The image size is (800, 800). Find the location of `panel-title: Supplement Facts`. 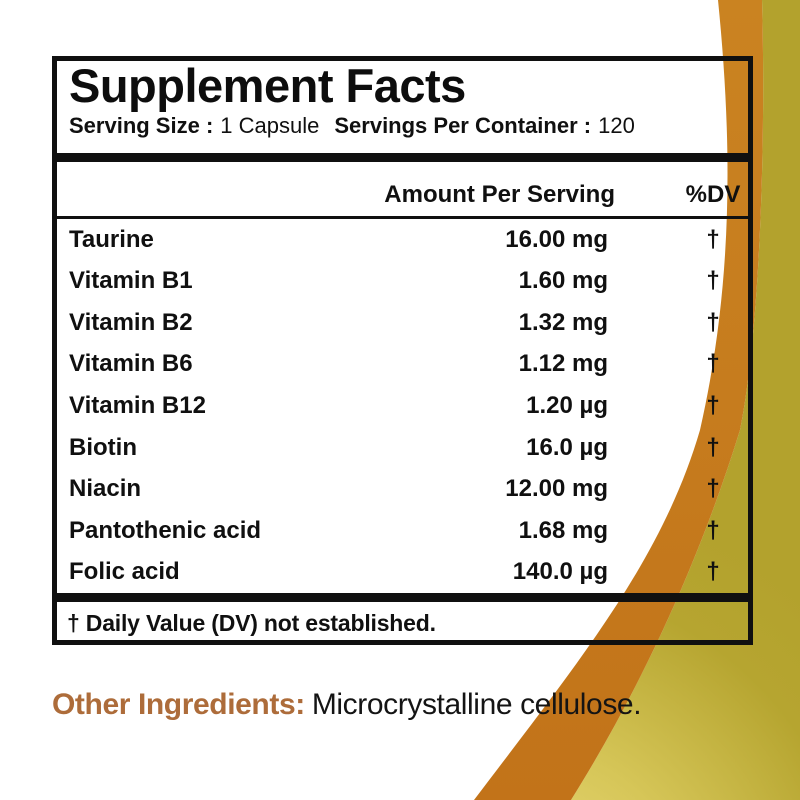

panel-title: Supplement Facts is located at coordinates (267, 85).